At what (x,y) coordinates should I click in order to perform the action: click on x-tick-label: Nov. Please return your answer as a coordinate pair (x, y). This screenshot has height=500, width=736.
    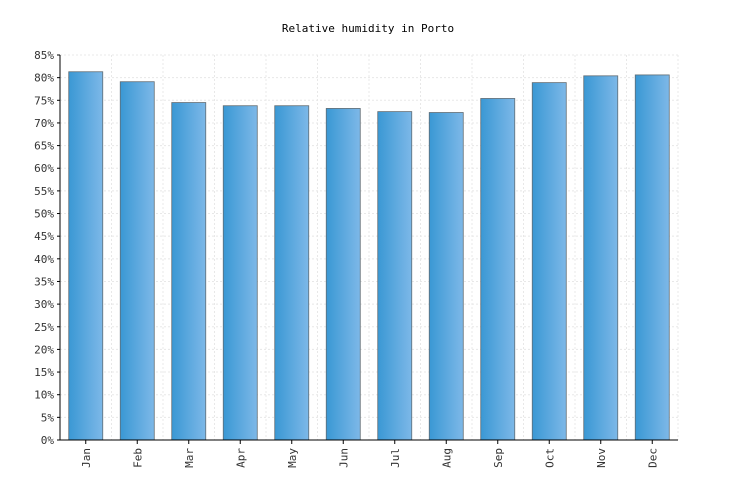
    Looking at the image, I should click on (601, 458).